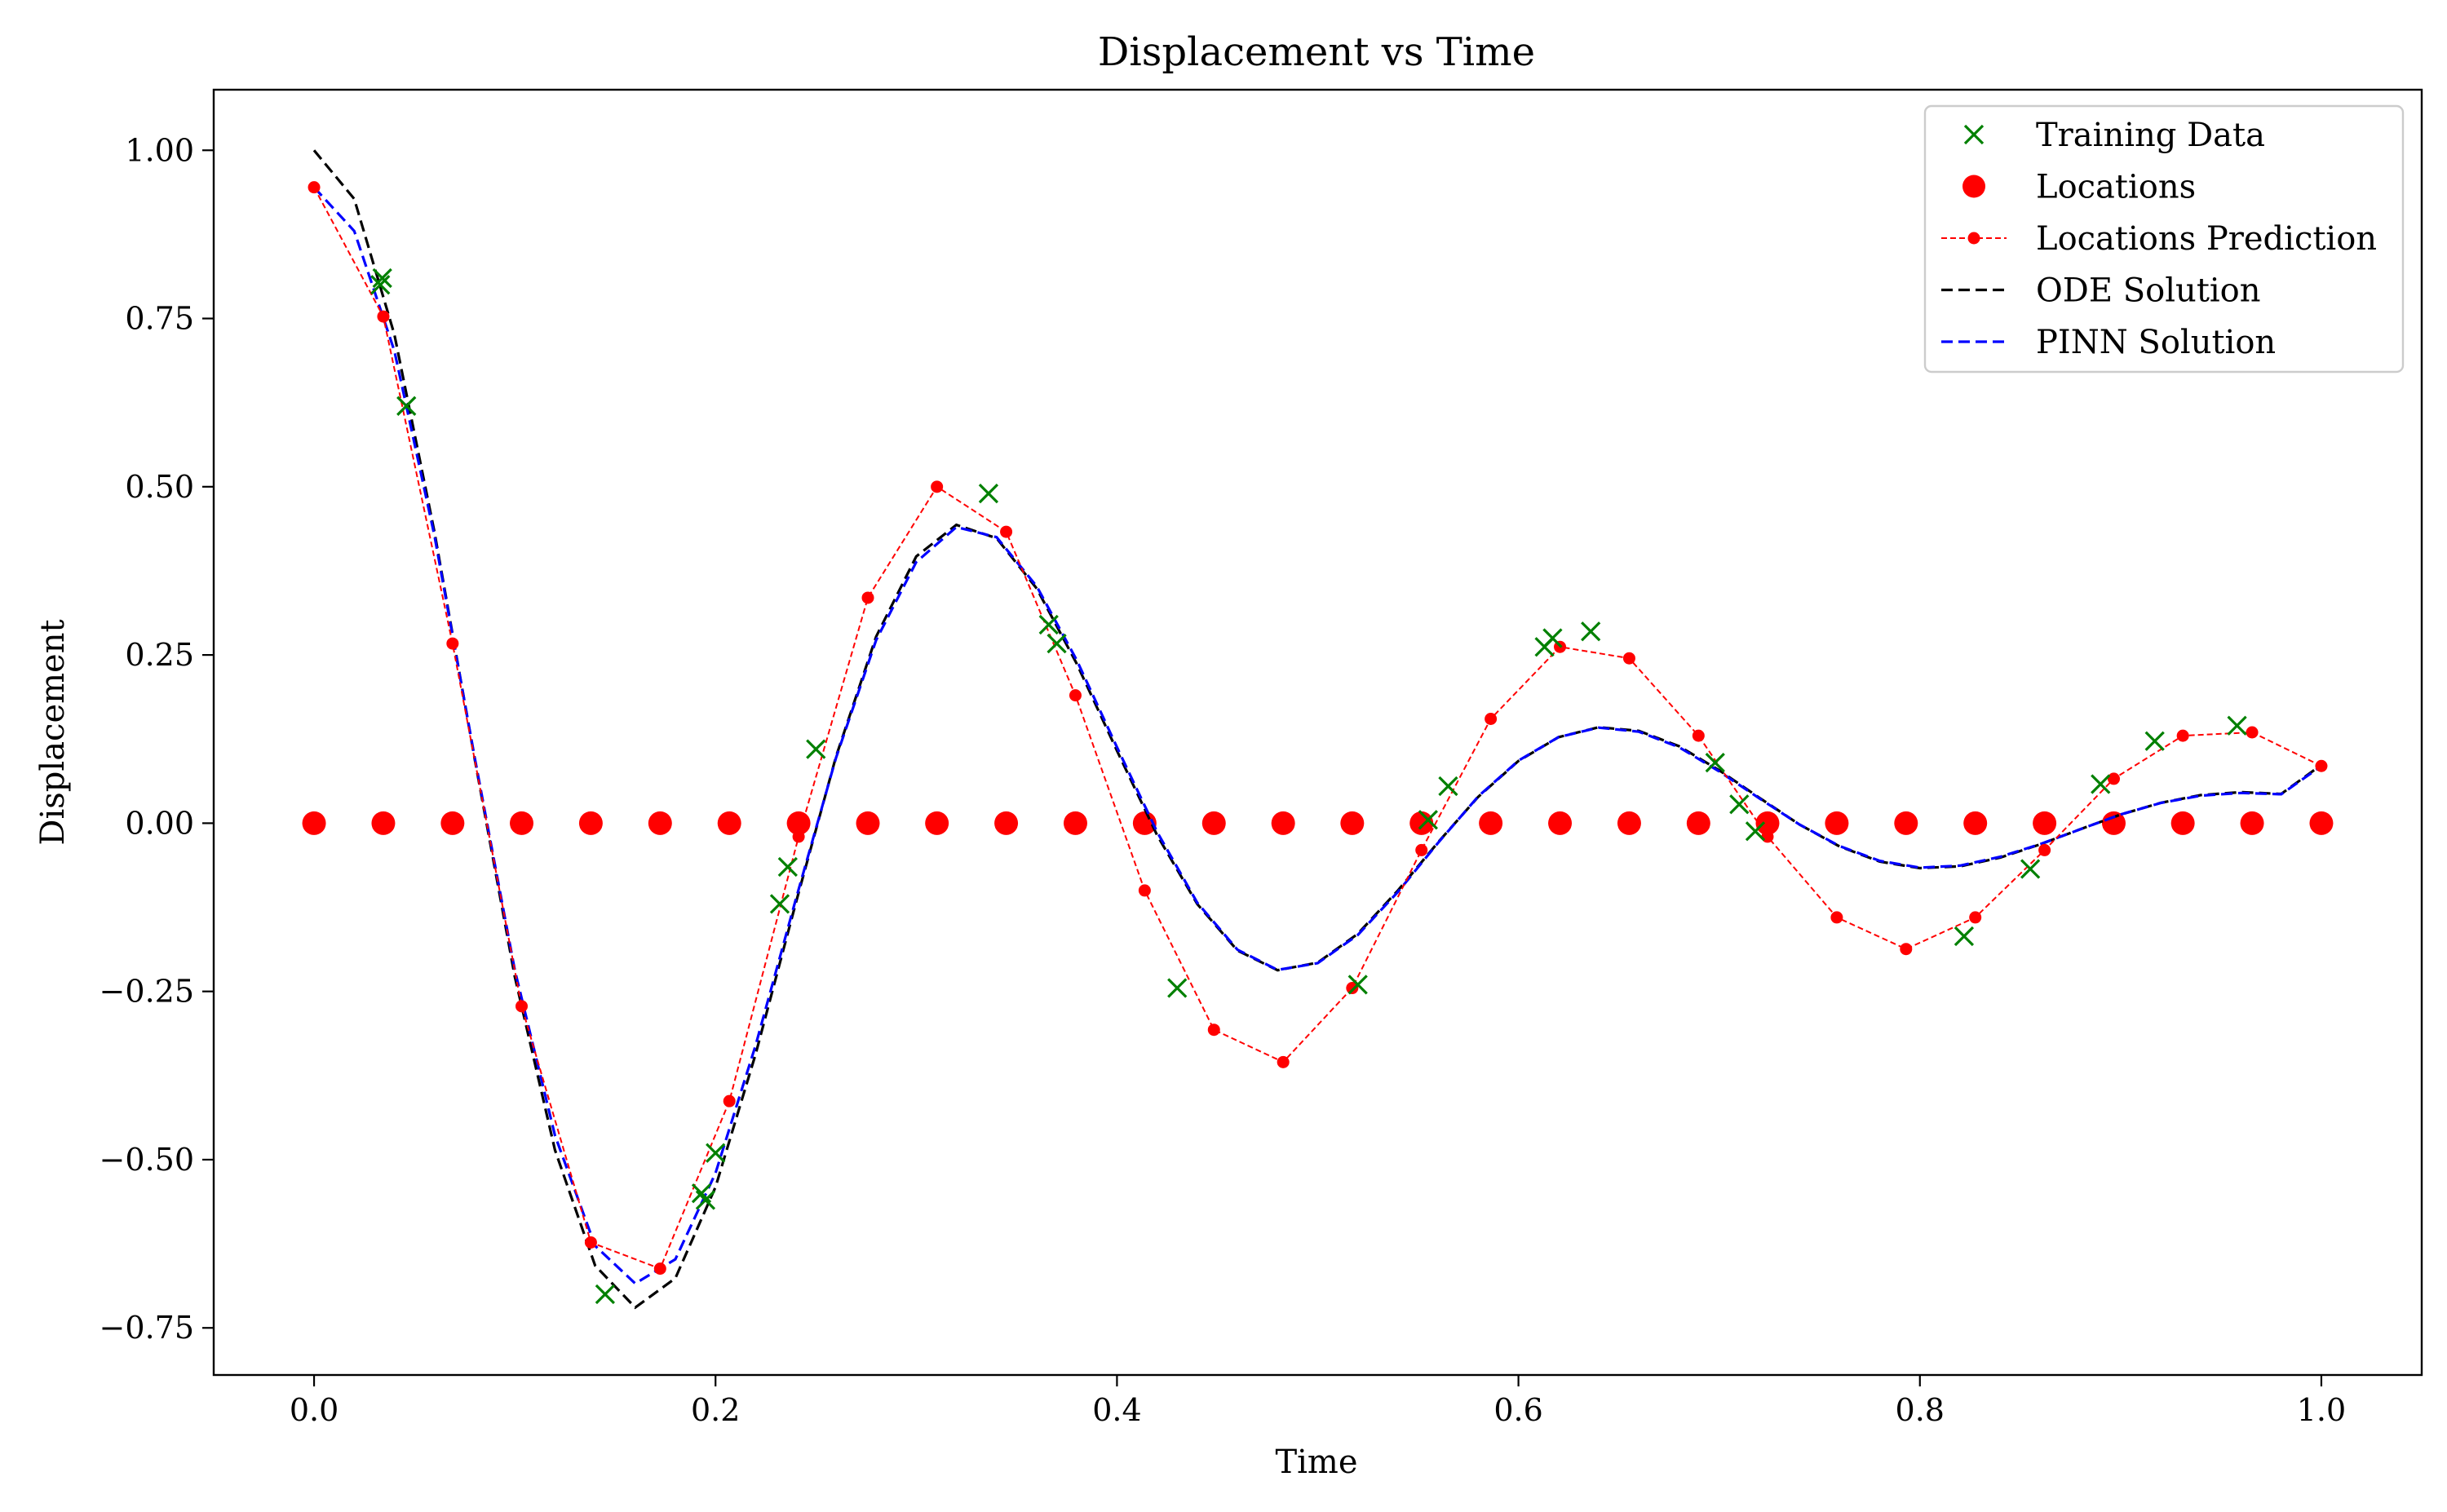 This screenshot has height=1512, width=2447. What do you see at coordinates (159, 150) in the screenshot?
I see `y-tick-label: 1.00` at bounding box center [159, 150].